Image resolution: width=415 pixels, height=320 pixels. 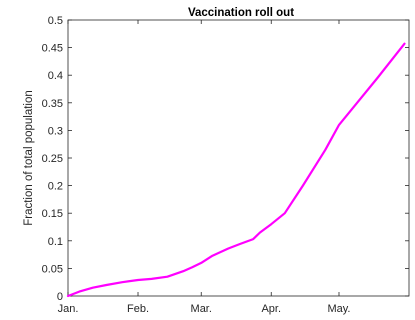 What do you see at coordinates (271, 309) in the screenshot?
I see `x-tick-label: Apr.` at bounding box center [271, 309].